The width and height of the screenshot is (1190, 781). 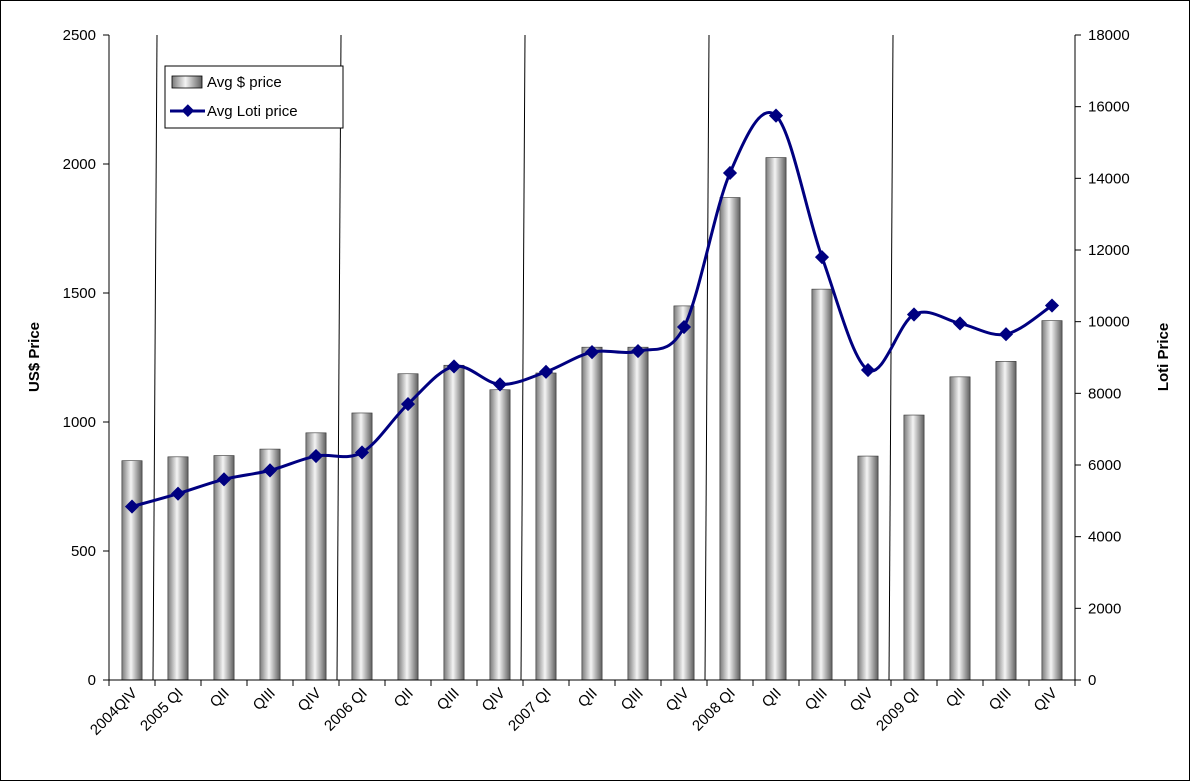 What do you see at coordinates (956, 698) in the screenshot?
I see `x-tick-label-18: QII` at bounding box center [956, 698].